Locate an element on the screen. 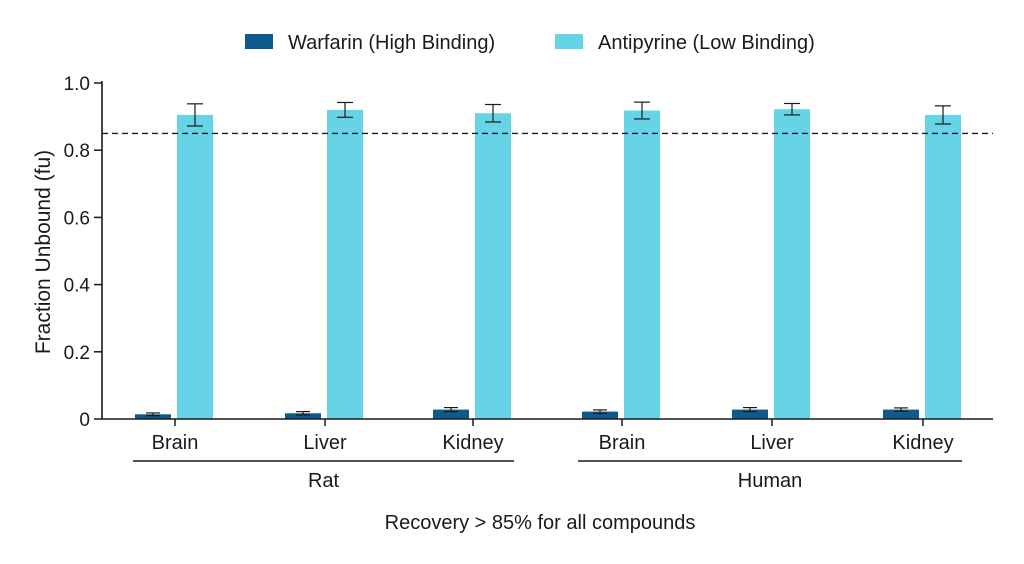  legend-label: Antipyrine (Low Binding) is located at coordinates (706, 43).